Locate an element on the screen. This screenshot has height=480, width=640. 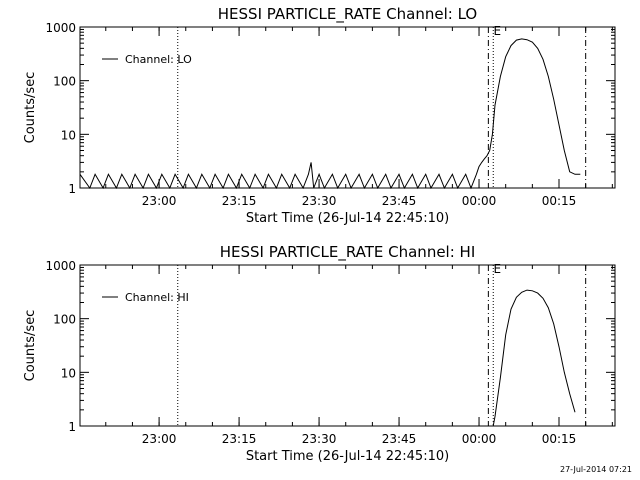
chart-title: HESSI PARTICLE_RATE Channel: LO is located at coordinates (347, 14).